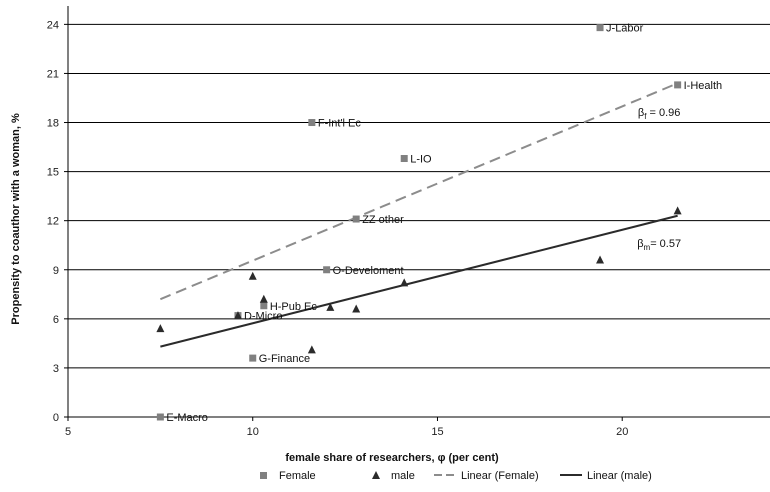  What do you see at coordinates (622, 432) in the screenshot?
I see `x-tick-label: 20` at bounding box center [622, 432].